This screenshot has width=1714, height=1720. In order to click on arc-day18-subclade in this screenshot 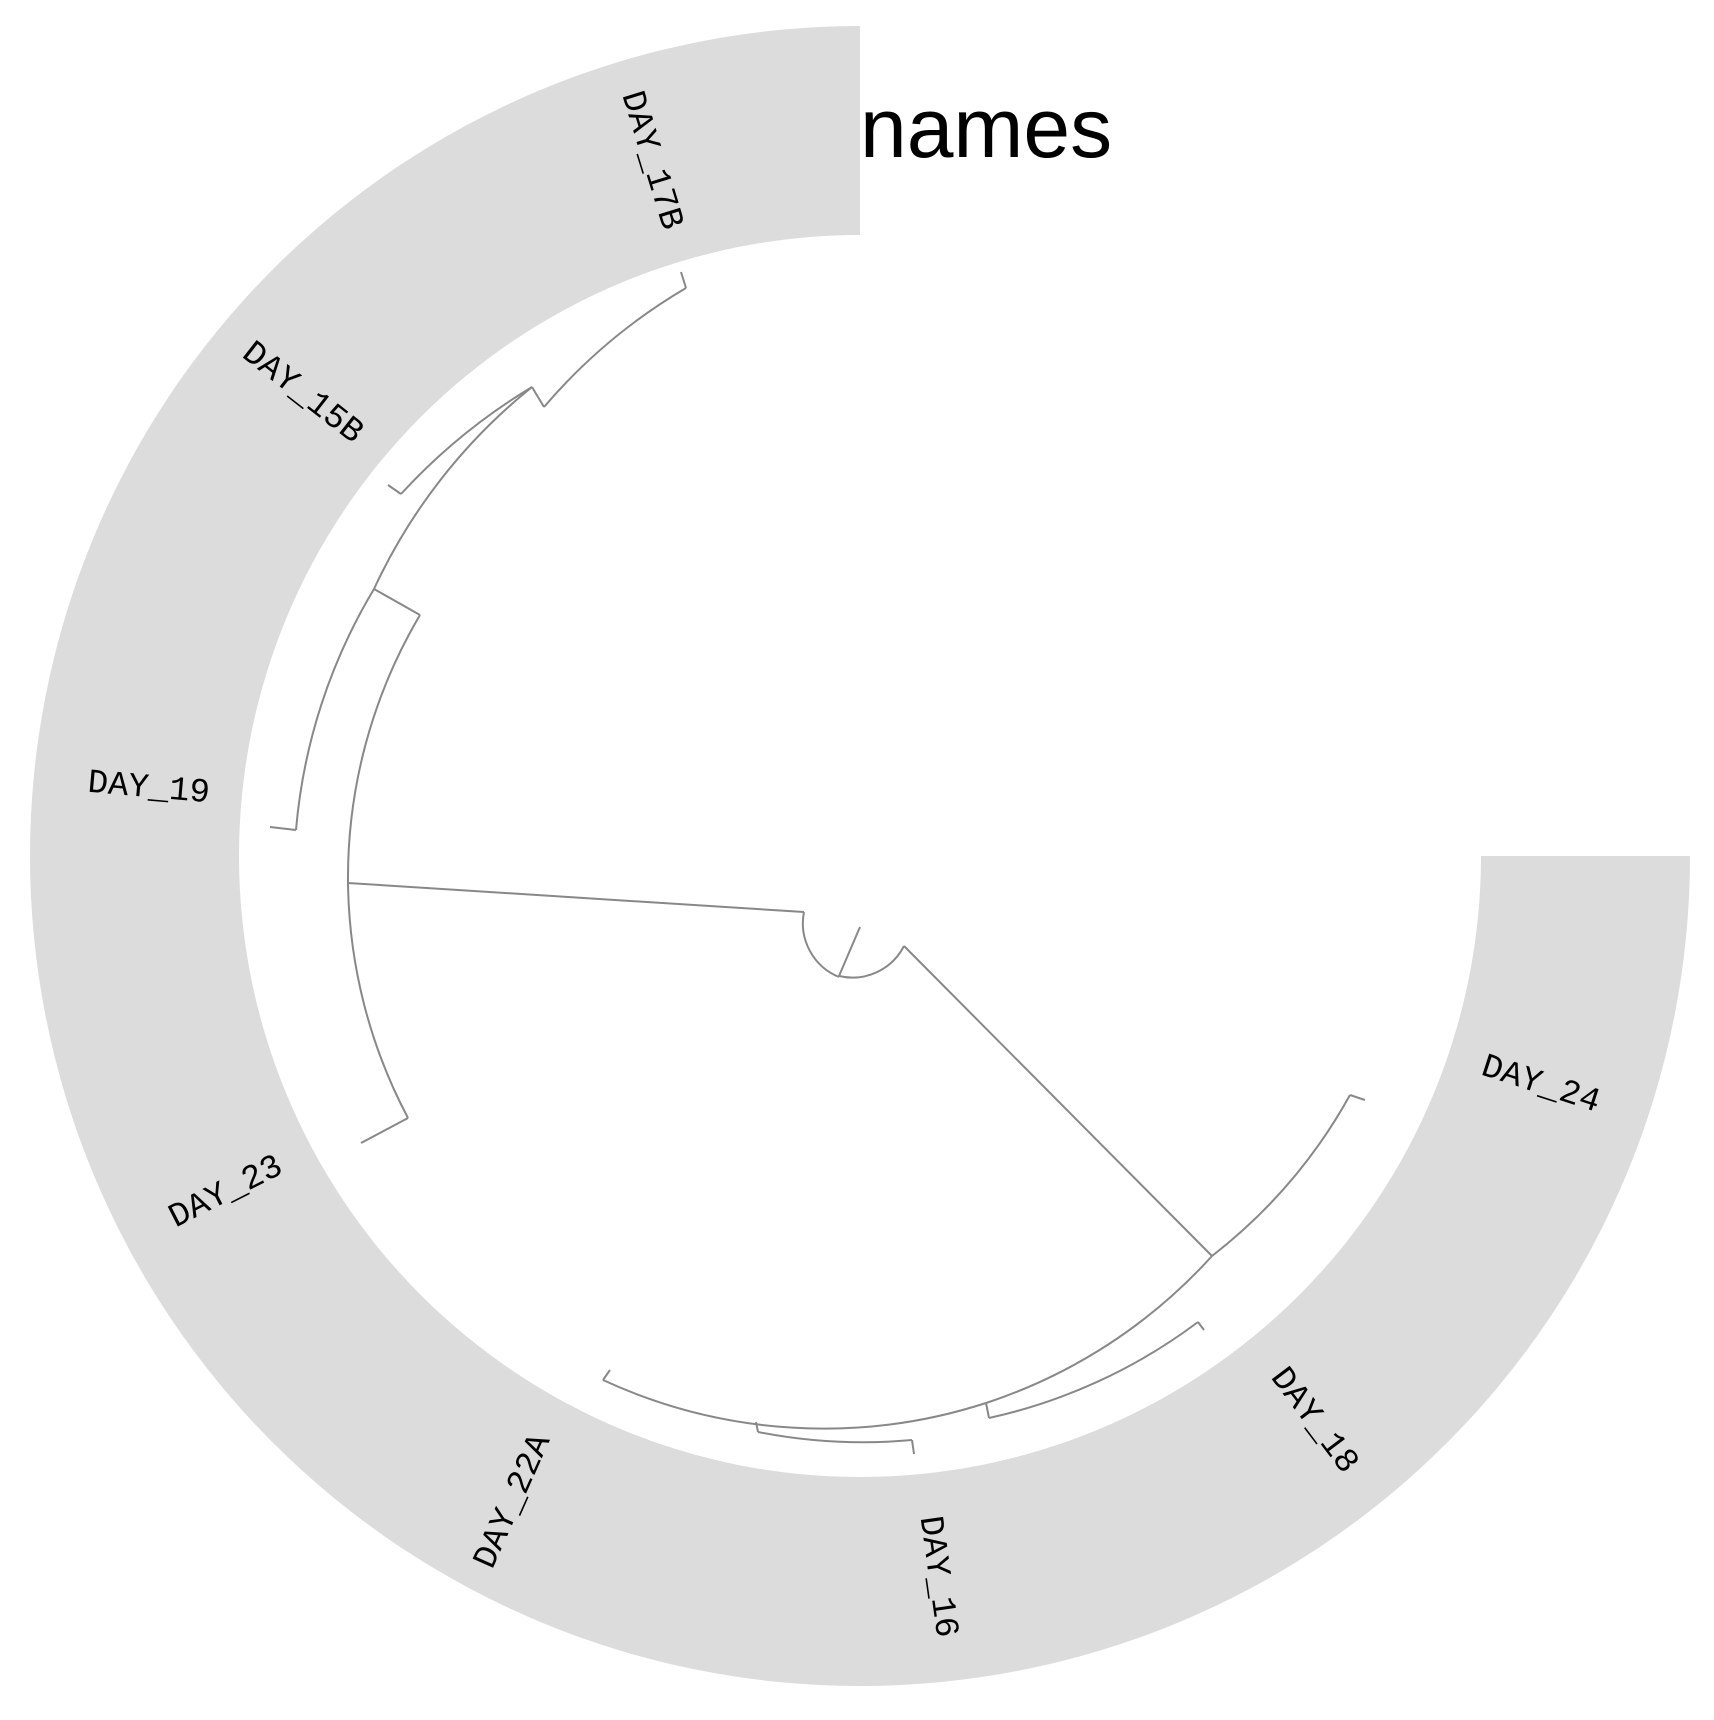, I will do `click(1093, 1370)`.